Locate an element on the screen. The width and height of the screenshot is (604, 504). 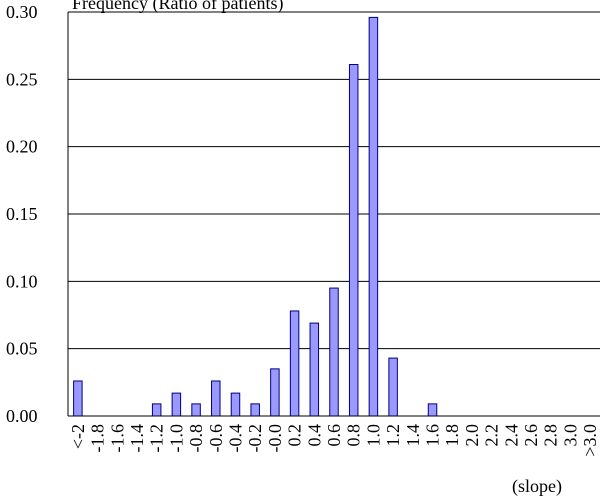
x-axis-label: (slope) is located at coordinates (537, 486).